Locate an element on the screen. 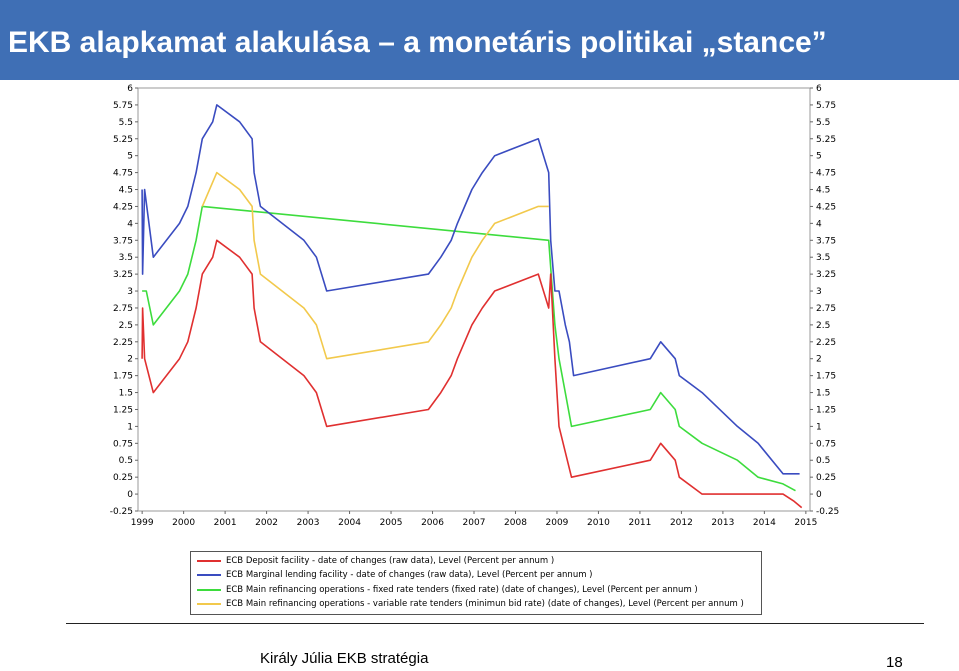 The height and width of the screenshot is (671, 959). x-tick-label: 2007 is located at coordinates (474, 523).